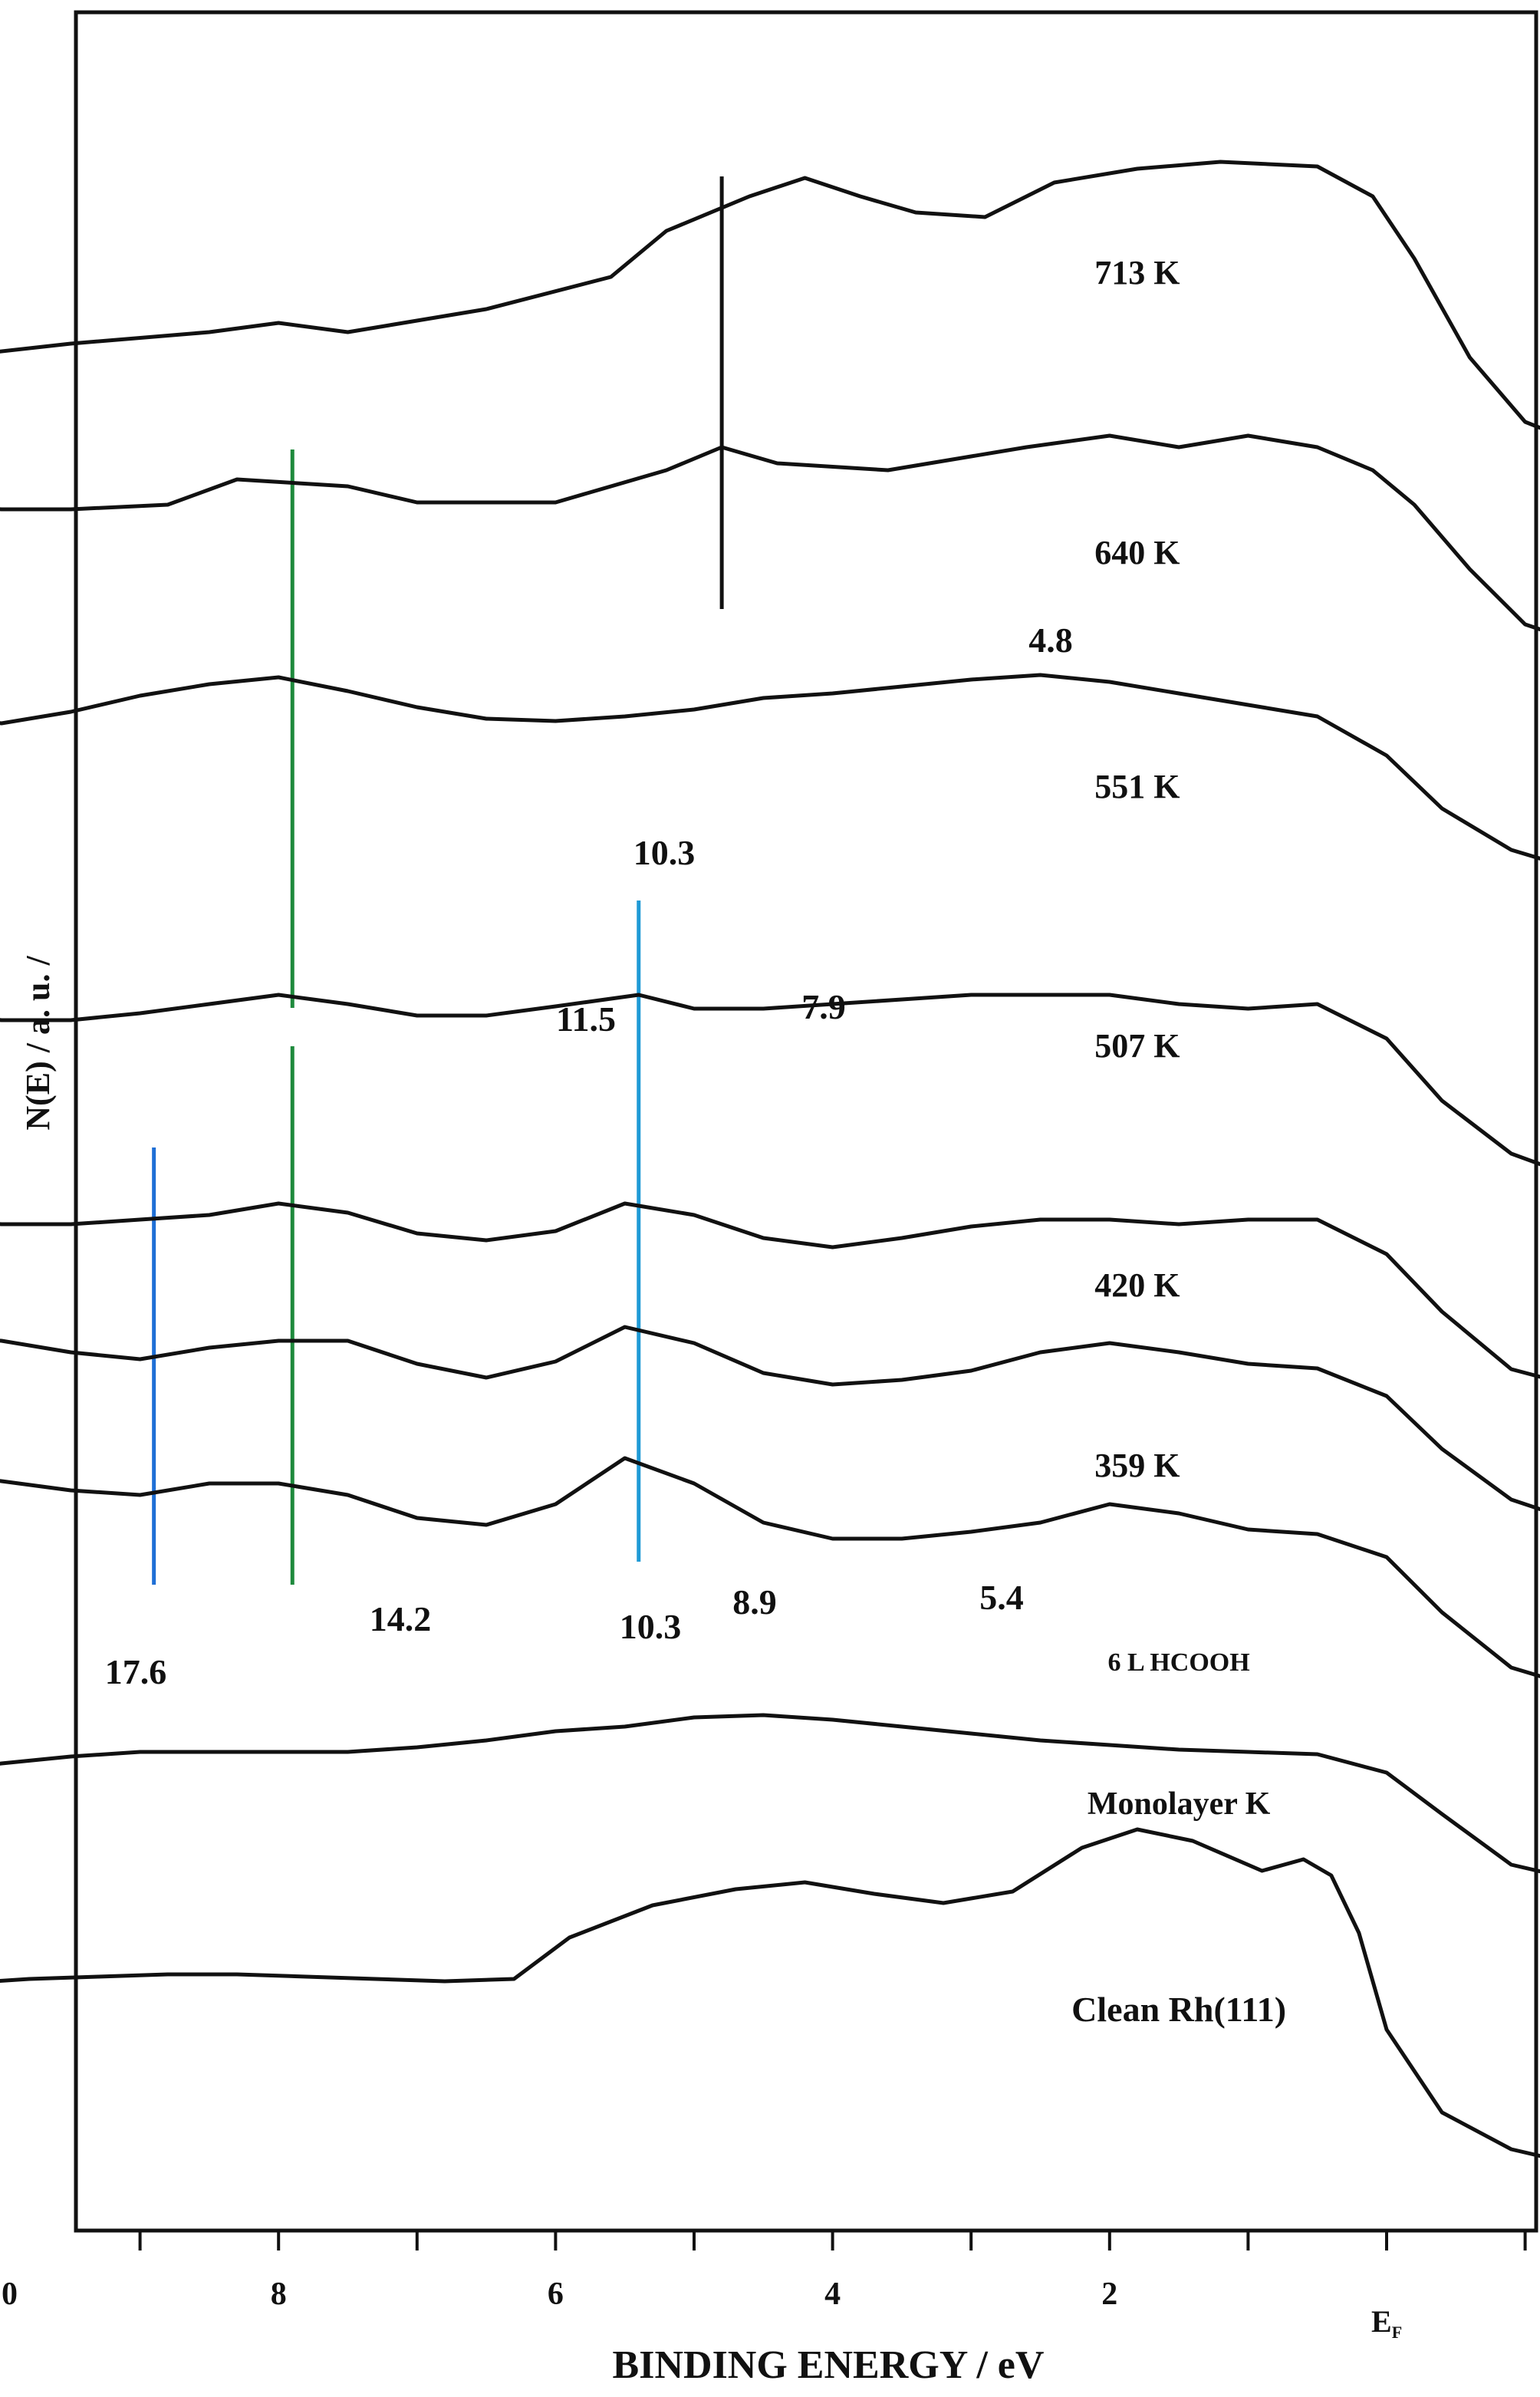  What do you see at coordinates (1109, 2295) in the screenshot?
I see `x-tick-label: 2` at bounding box center [1109, 2295].